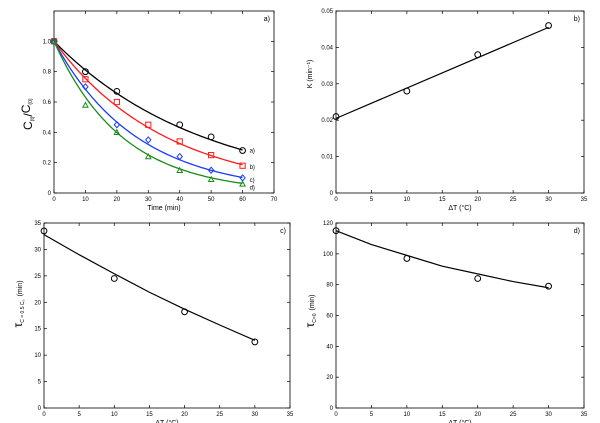 Image resolution: width=600 pixels, height=423 pixels. Describe the element at coordinates (327, 48) in the screenshot. I see `y-tick-label: 0.04` at that location.